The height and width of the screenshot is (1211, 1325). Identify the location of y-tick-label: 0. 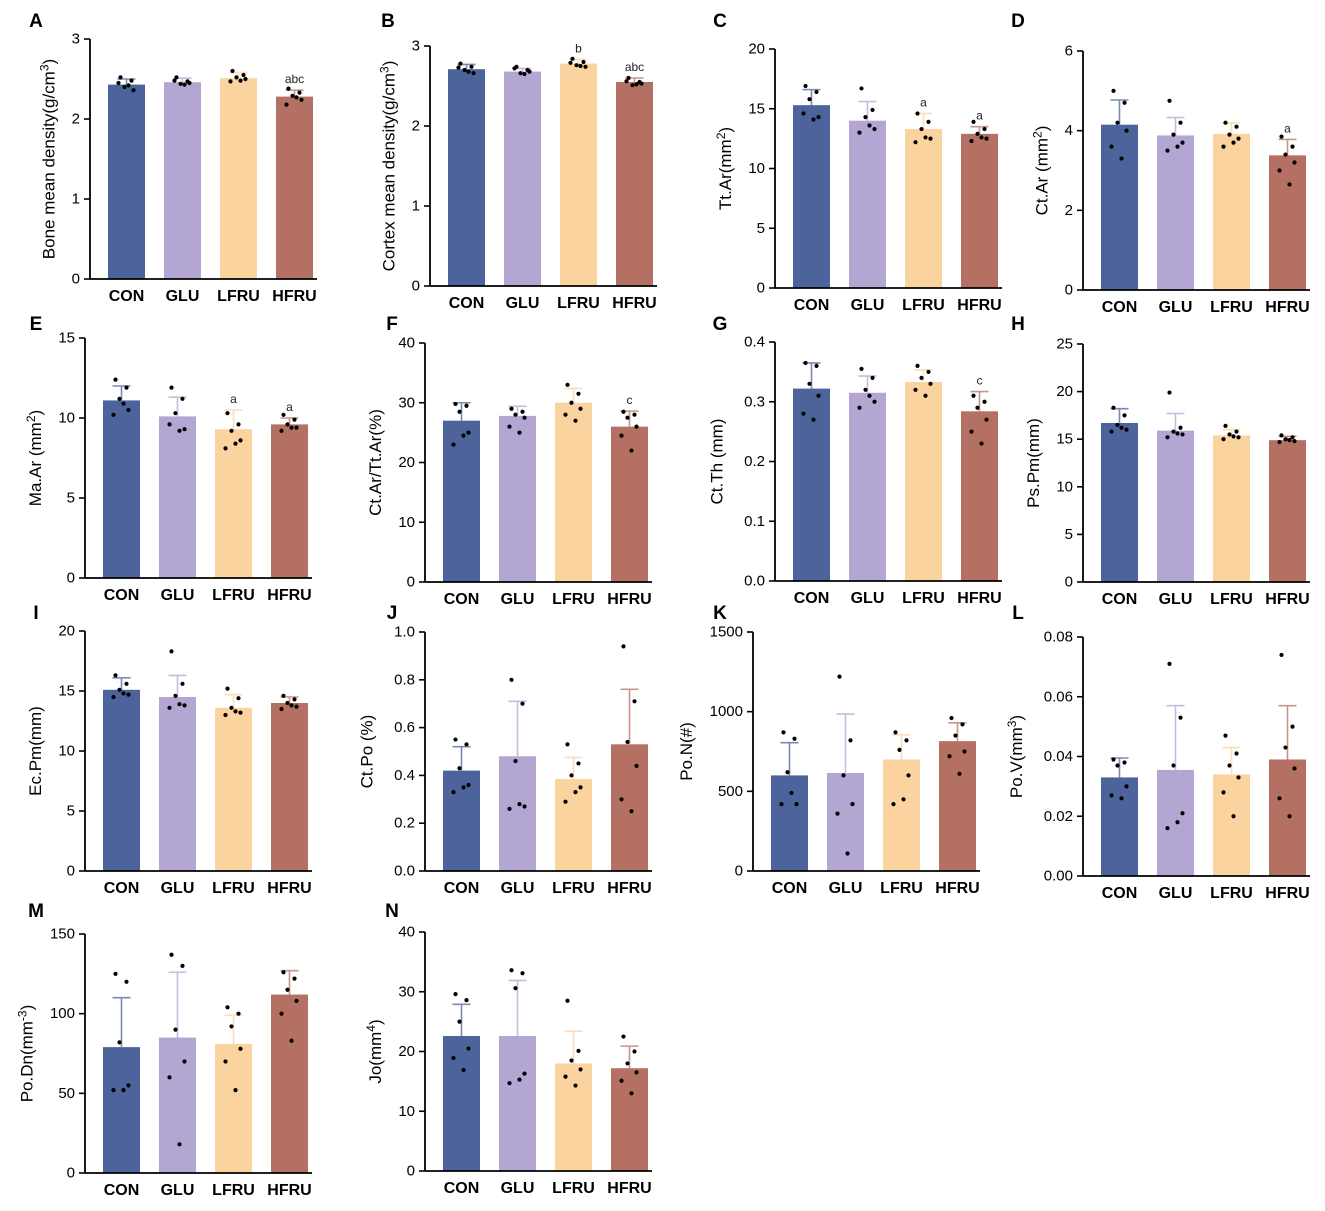
(1069, 290).